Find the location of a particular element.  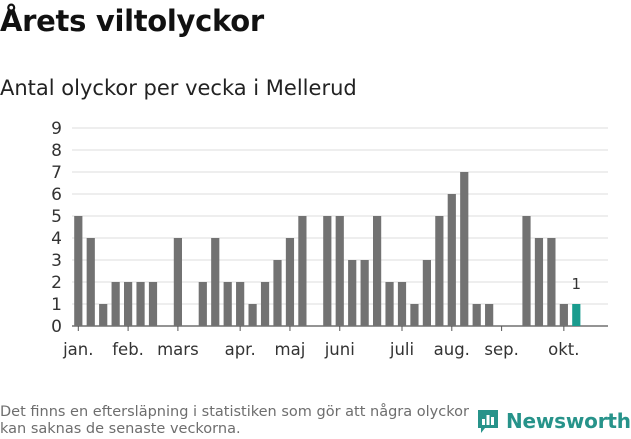

newsworthy-logo: Newsworthy is located at coordinates (553, 421).